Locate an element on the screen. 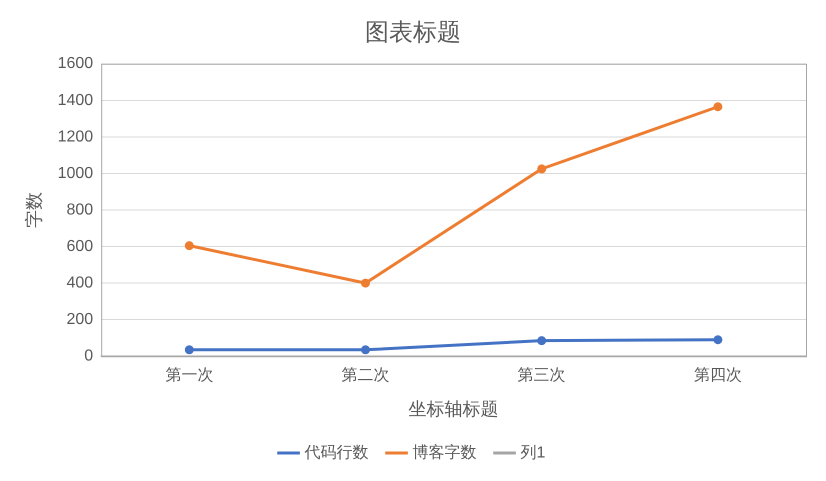 The height and width of the screenshot is (481, 826). y-tick-label: 200 is located at coordinates (80, 319).